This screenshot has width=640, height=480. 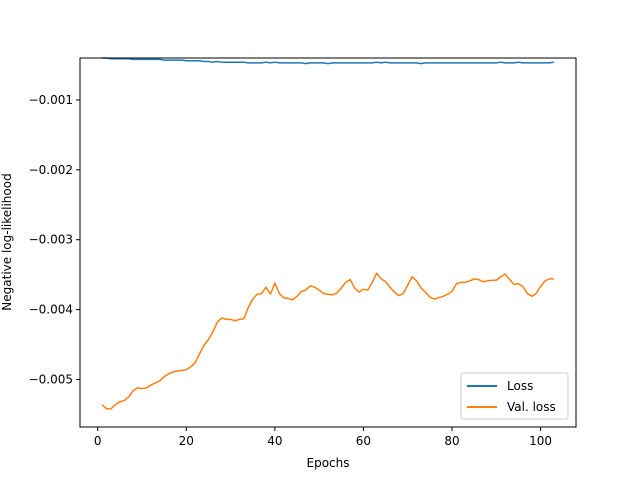 I want to click on legend-label-loss: Loss, so click(x=520, y=386).